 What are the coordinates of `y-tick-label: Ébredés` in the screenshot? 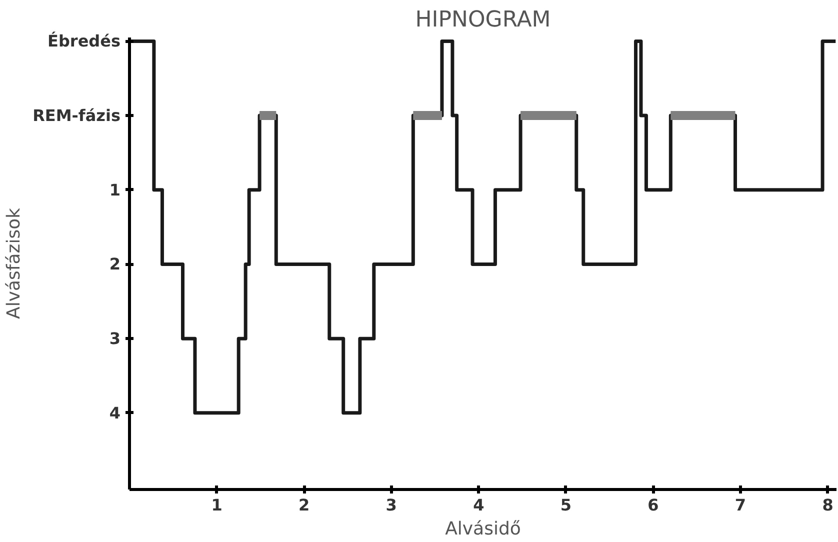 It's located at (84, 41).